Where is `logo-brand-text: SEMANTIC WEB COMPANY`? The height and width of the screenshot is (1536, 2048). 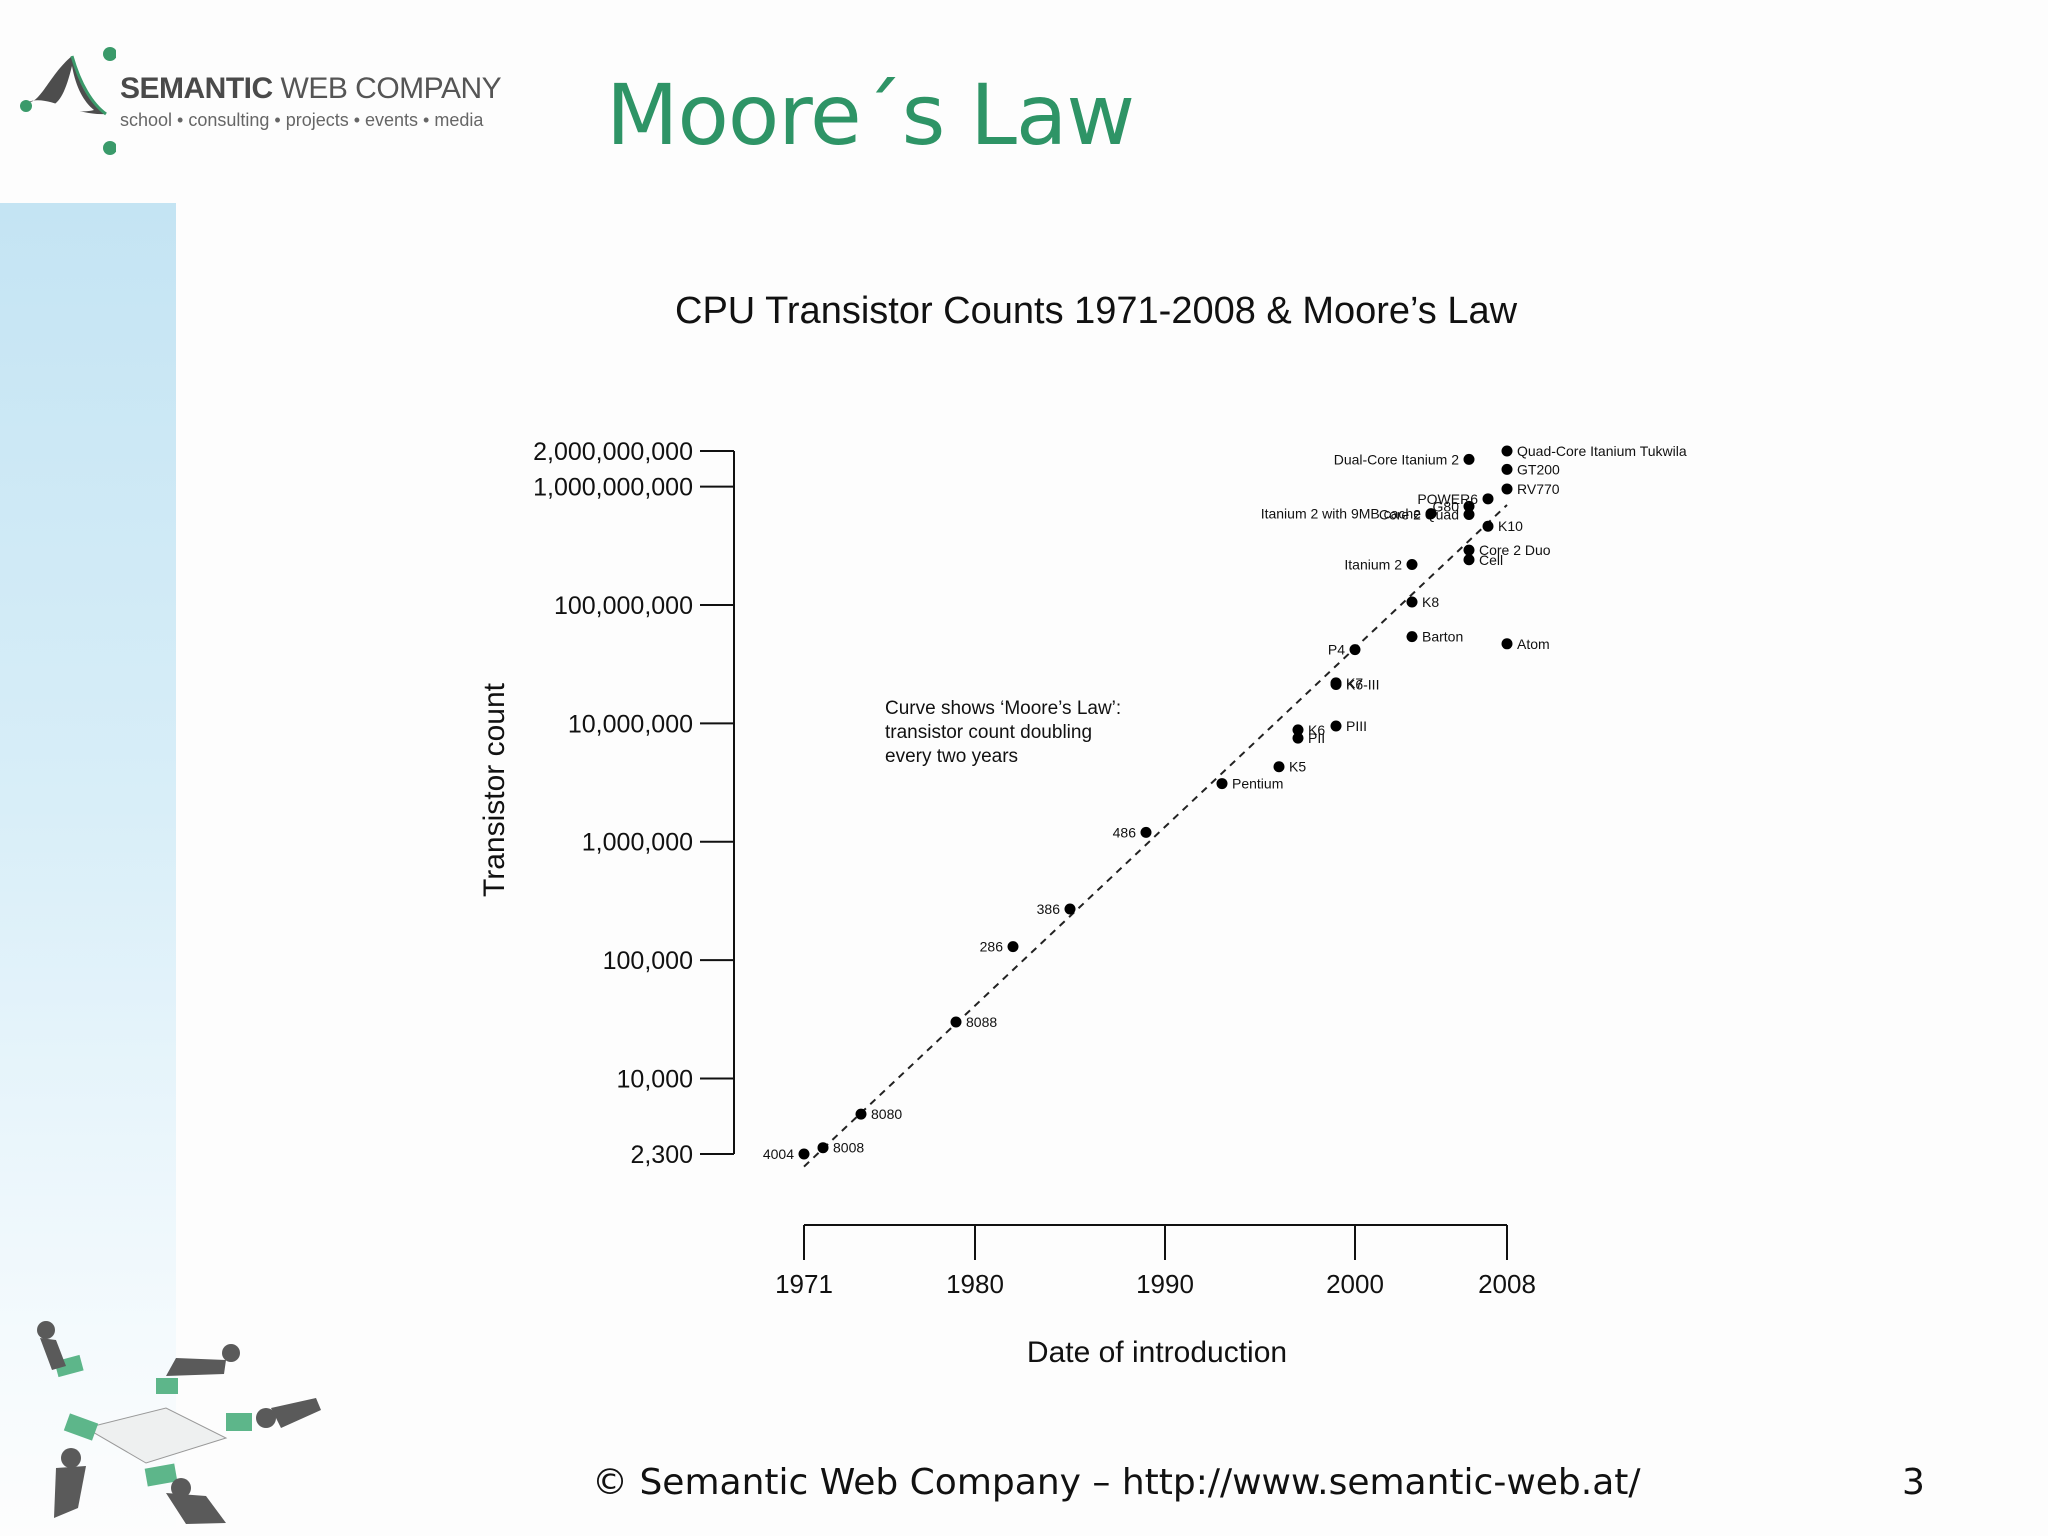
logo-brand-text: SEMANTIC WEB COMPANY is located at coordinates (311, 89).